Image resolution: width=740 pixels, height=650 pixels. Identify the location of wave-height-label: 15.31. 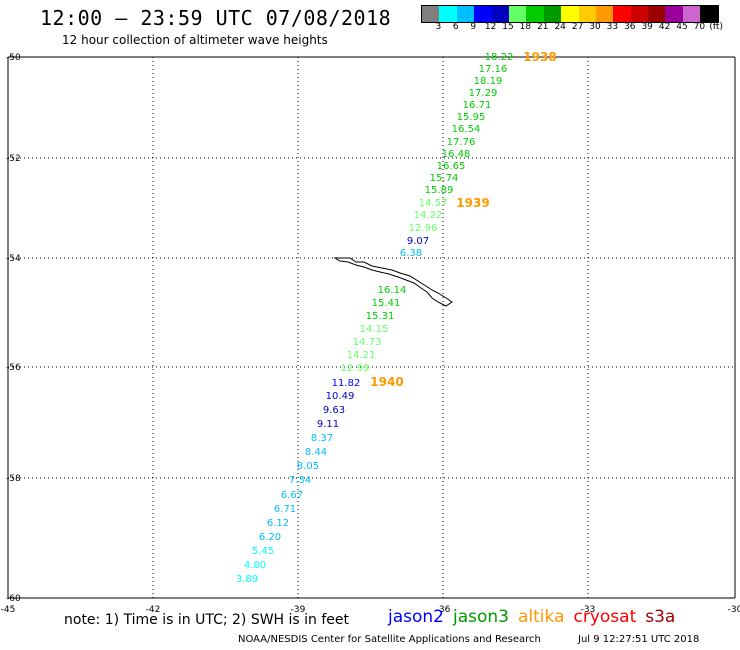
(380, 316).